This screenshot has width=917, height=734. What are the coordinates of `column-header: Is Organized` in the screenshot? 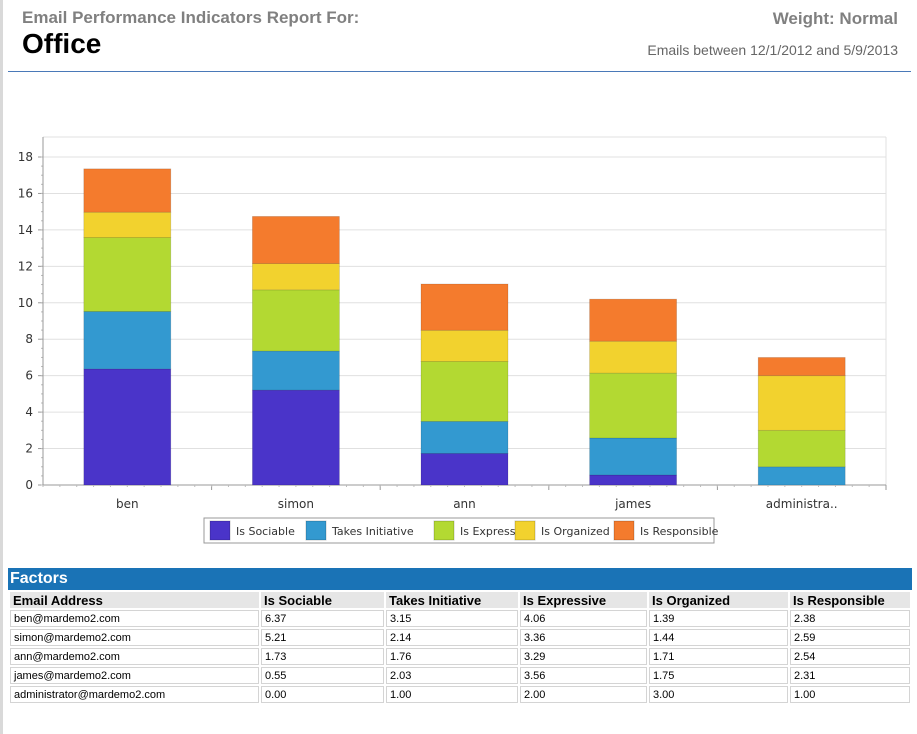 It's located at (718, 600).